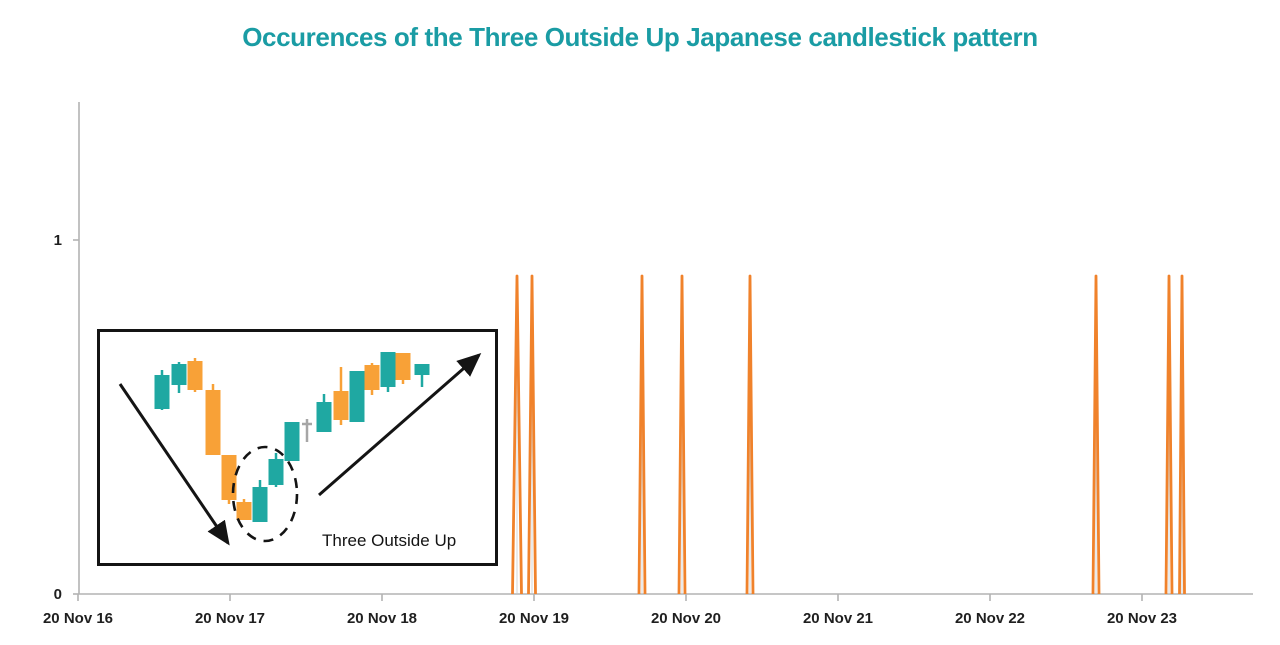 This screenshot has height=645, width=1280. I want to click on x-tick-label: 20 Nov 18, so click(382, 618).